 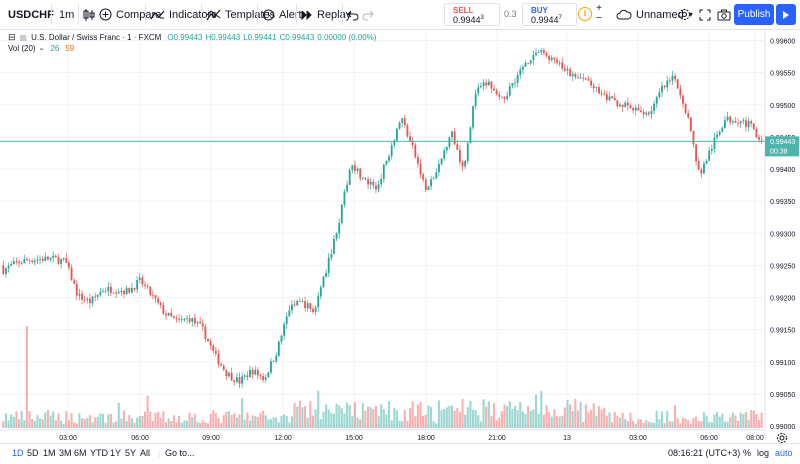 What do you see at coordinates (140, 438) in the screenshot?
I see `time-tick-label: 06:00` at bounding box center [140, 438].